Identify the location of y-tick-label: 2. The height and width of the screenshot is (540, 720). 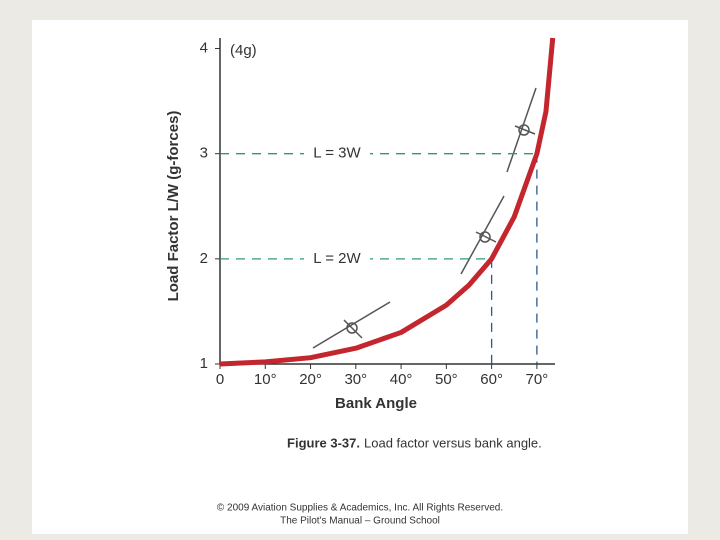
(204, 258).